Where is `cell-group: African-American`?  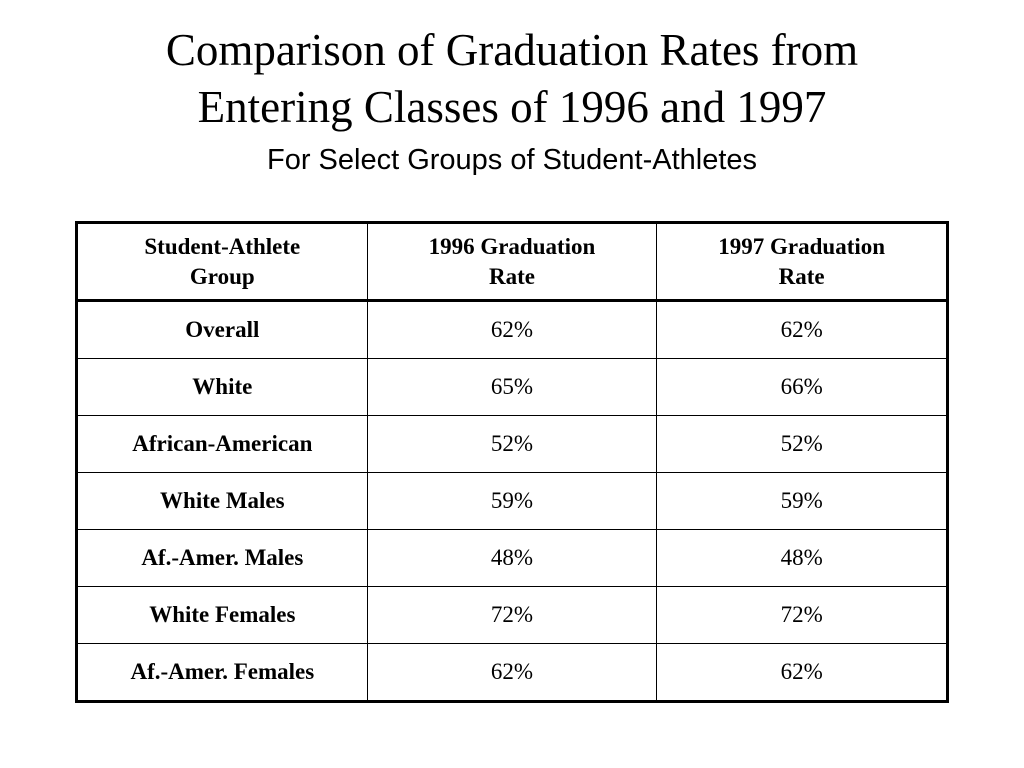
cell-group: African-American is located at coordinates (222, 444).